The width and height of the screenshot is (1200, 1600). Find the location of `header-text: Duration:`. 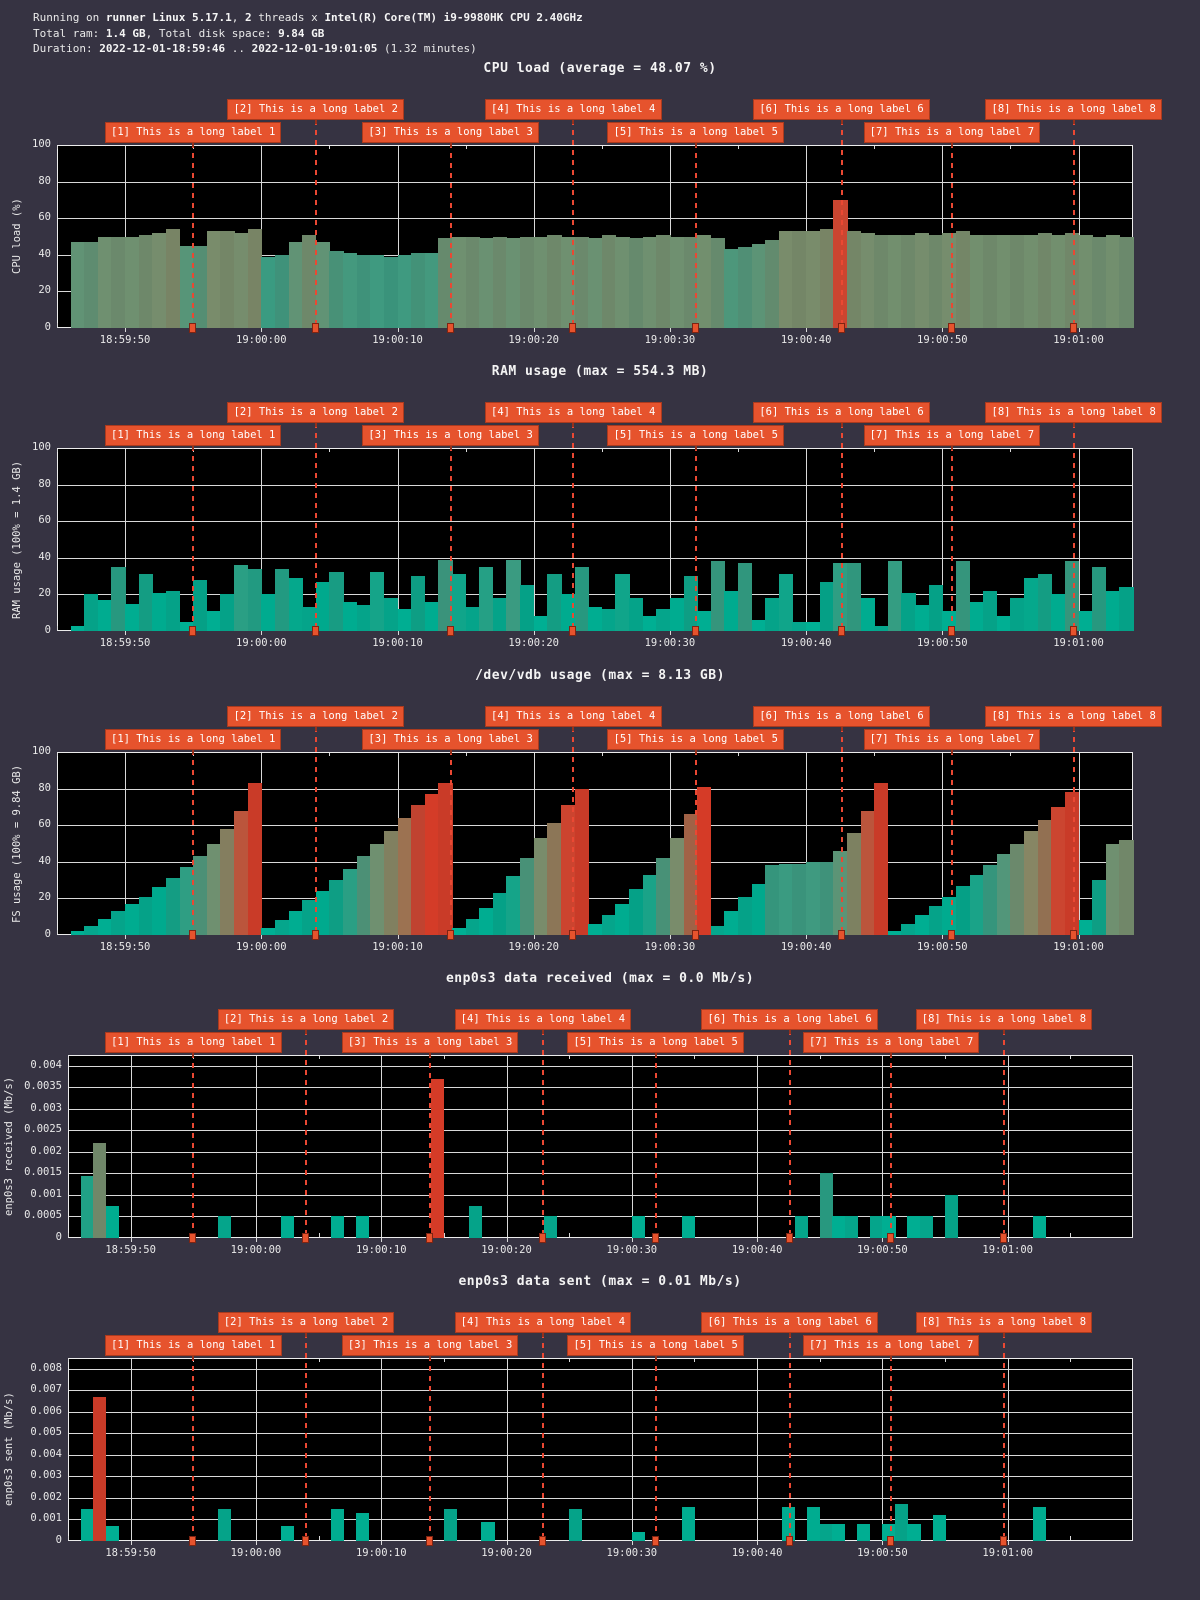

header-text: Duration: is located at coordinates (66, 48).